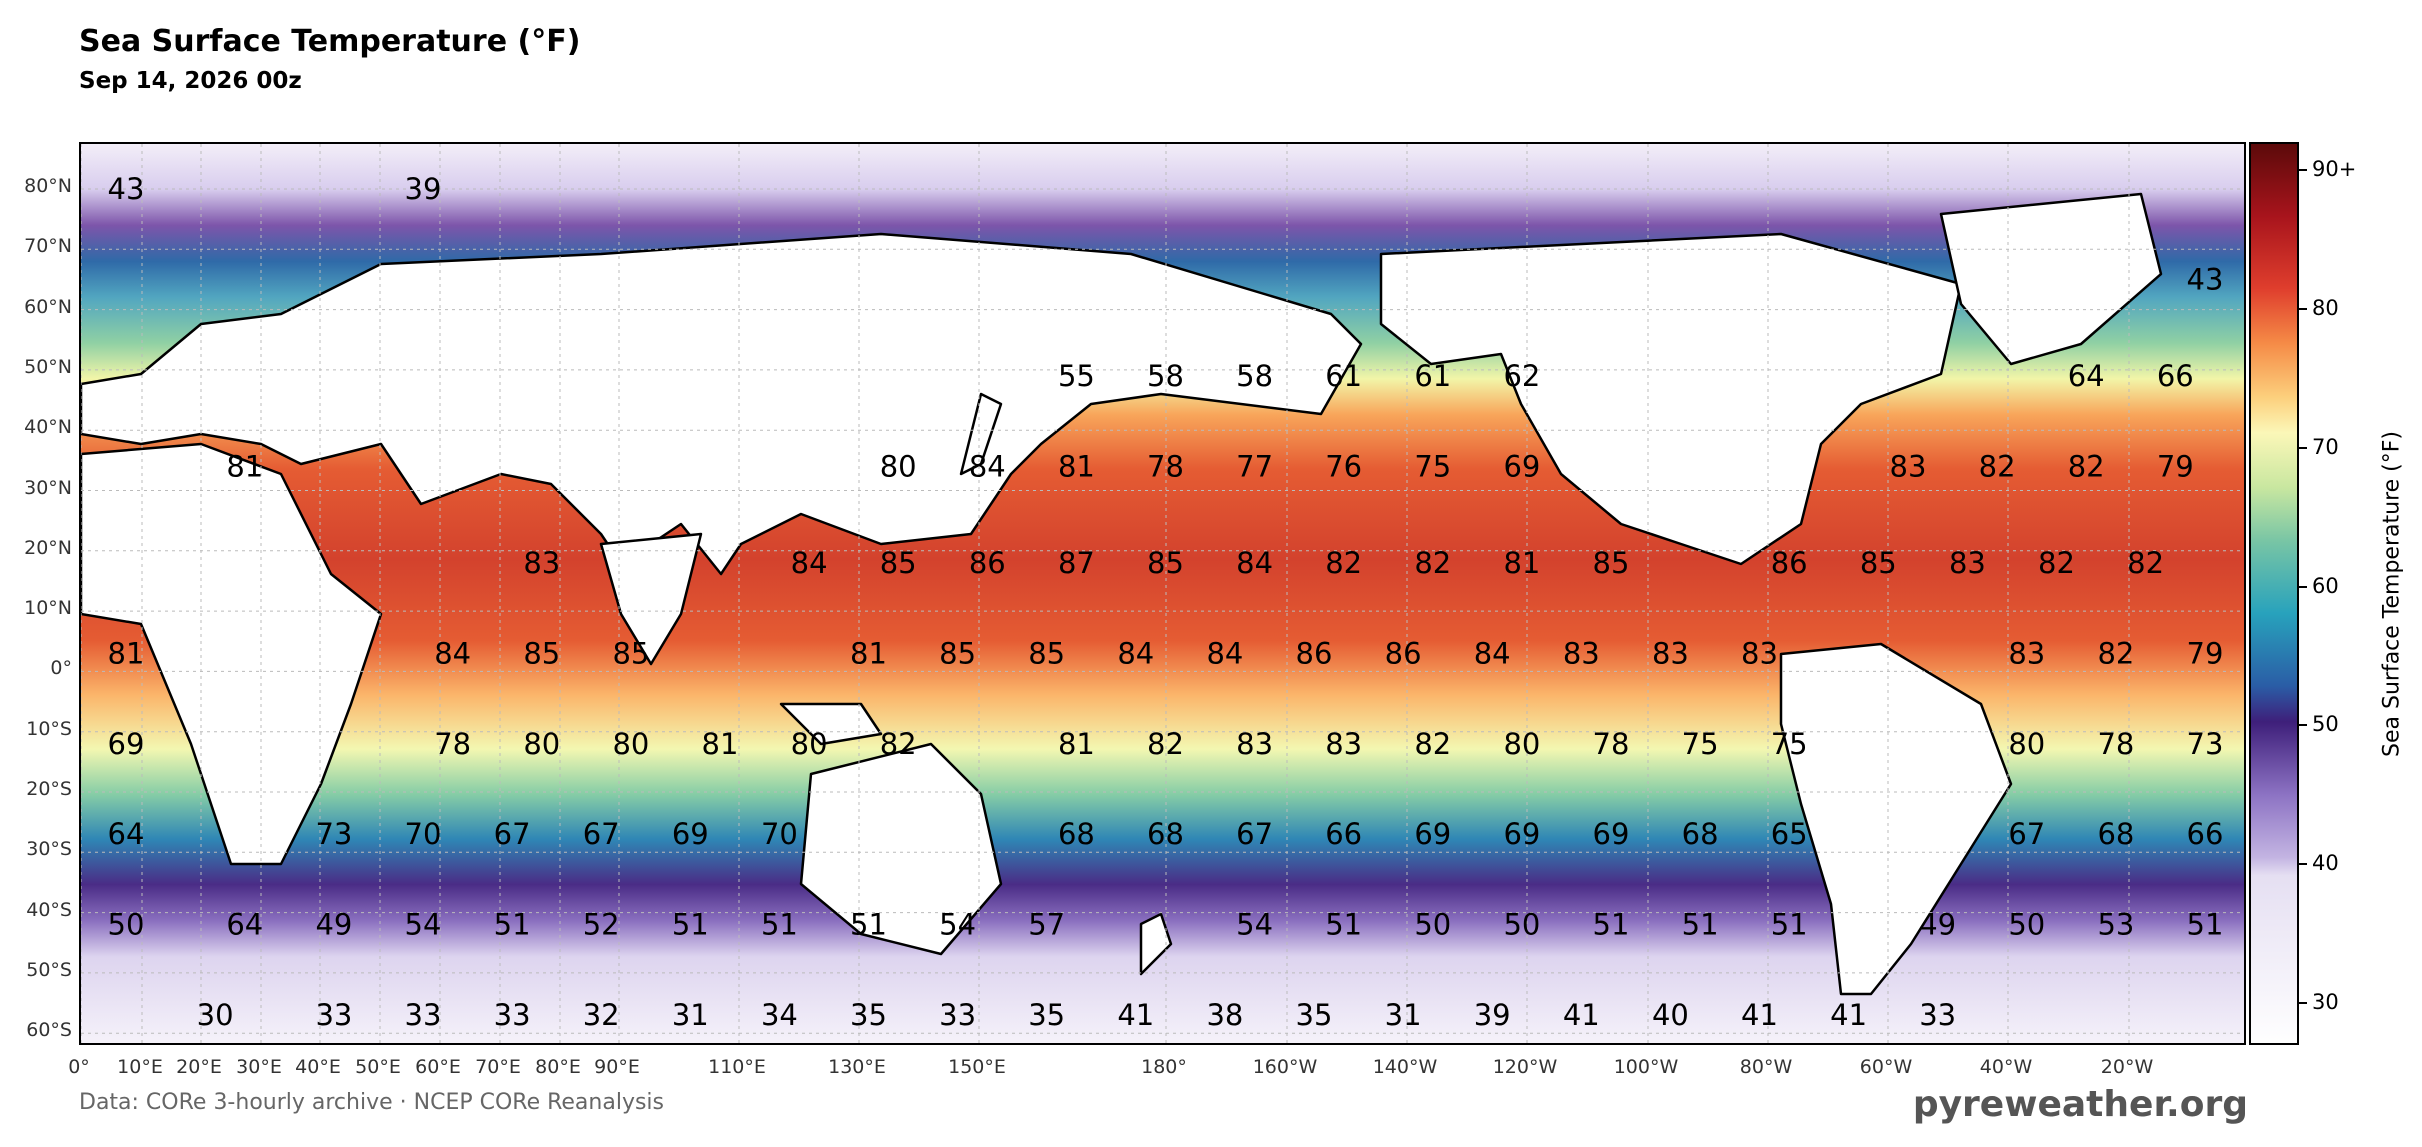 Image resolution: width=2422 pixels, height=1147 pixels. What do you see at coordinates (48, 186) in the screenshot?
I see `lat-label: 80°N` at bounding box center [48, 186].